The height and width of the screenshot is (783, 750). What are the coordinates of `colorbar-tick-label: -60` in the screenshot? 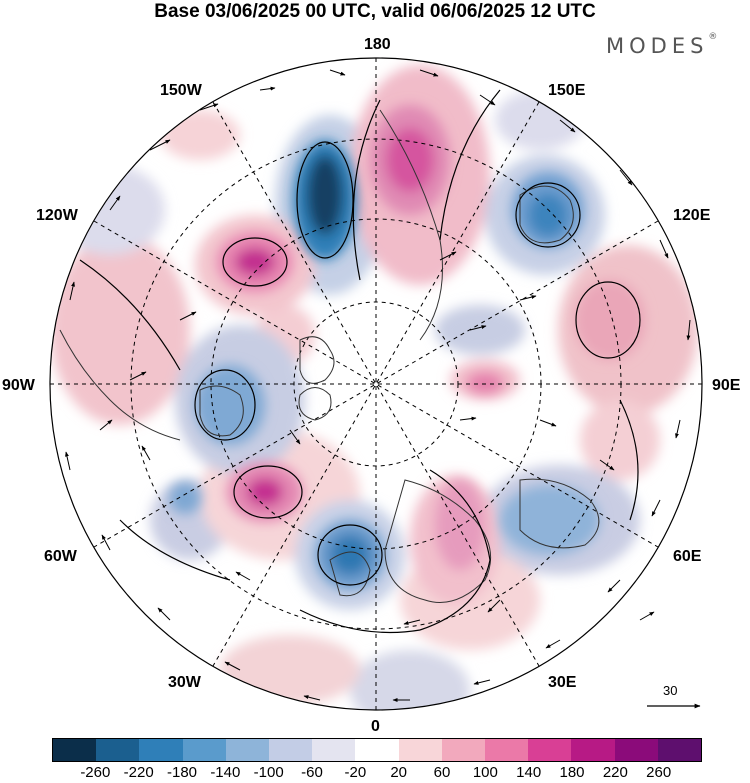 It's located at (312, 772).